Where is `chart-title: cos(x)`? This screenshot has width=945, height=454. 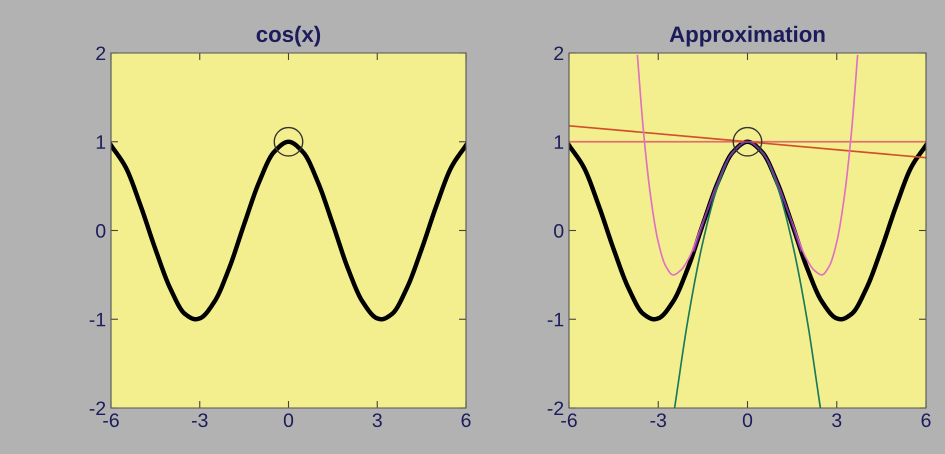 chart-title: cos(x) is located at coordinates (288, 36).